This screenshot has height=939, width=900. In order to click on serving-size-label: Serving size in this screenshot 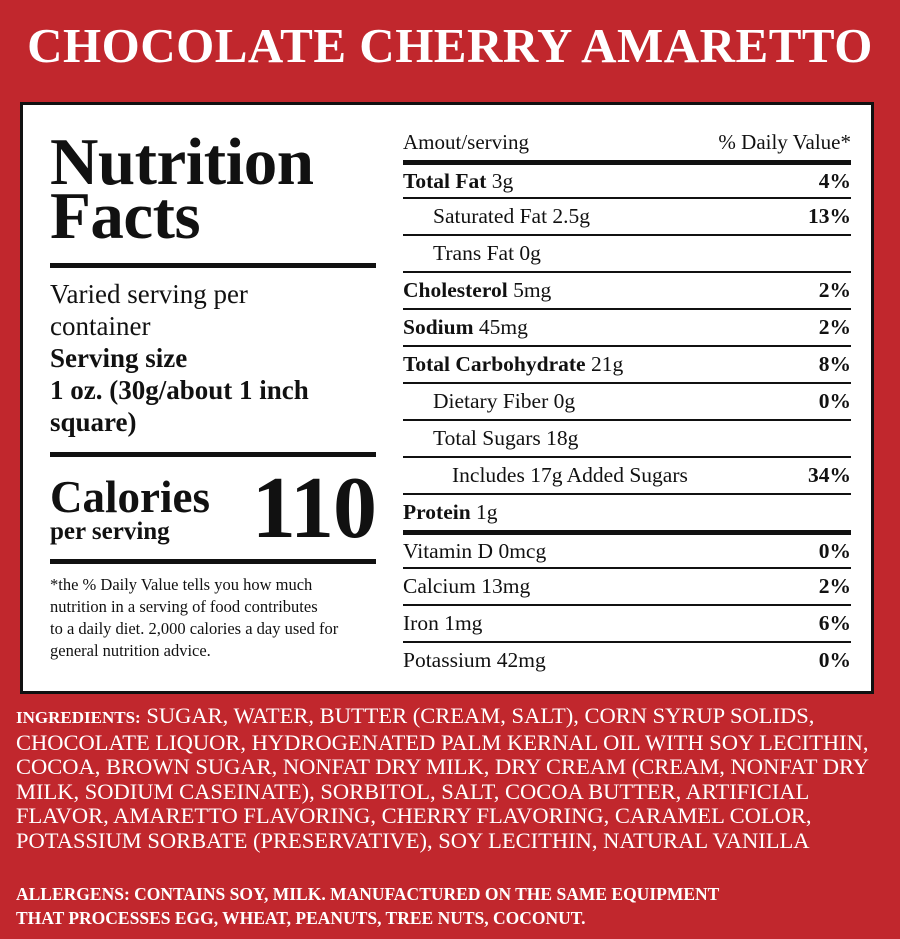, I will do `click(119, 358)`.